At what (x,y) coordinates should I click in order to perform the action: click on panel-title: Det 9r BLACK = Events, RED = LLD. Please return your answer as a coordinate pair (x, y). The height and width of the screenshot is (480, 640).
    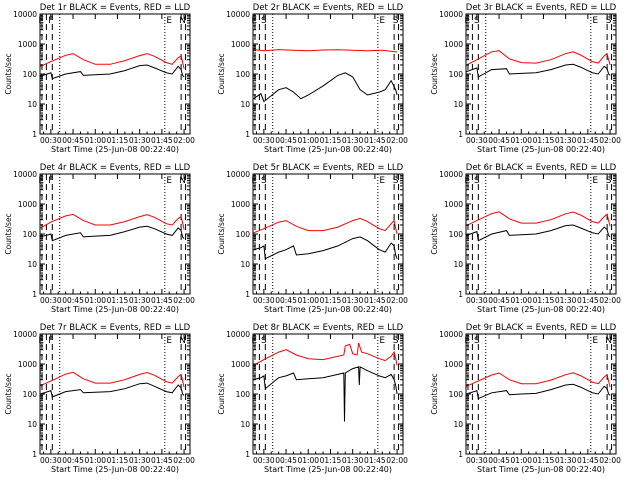
    Looking at the image, I should click on (541, 328).